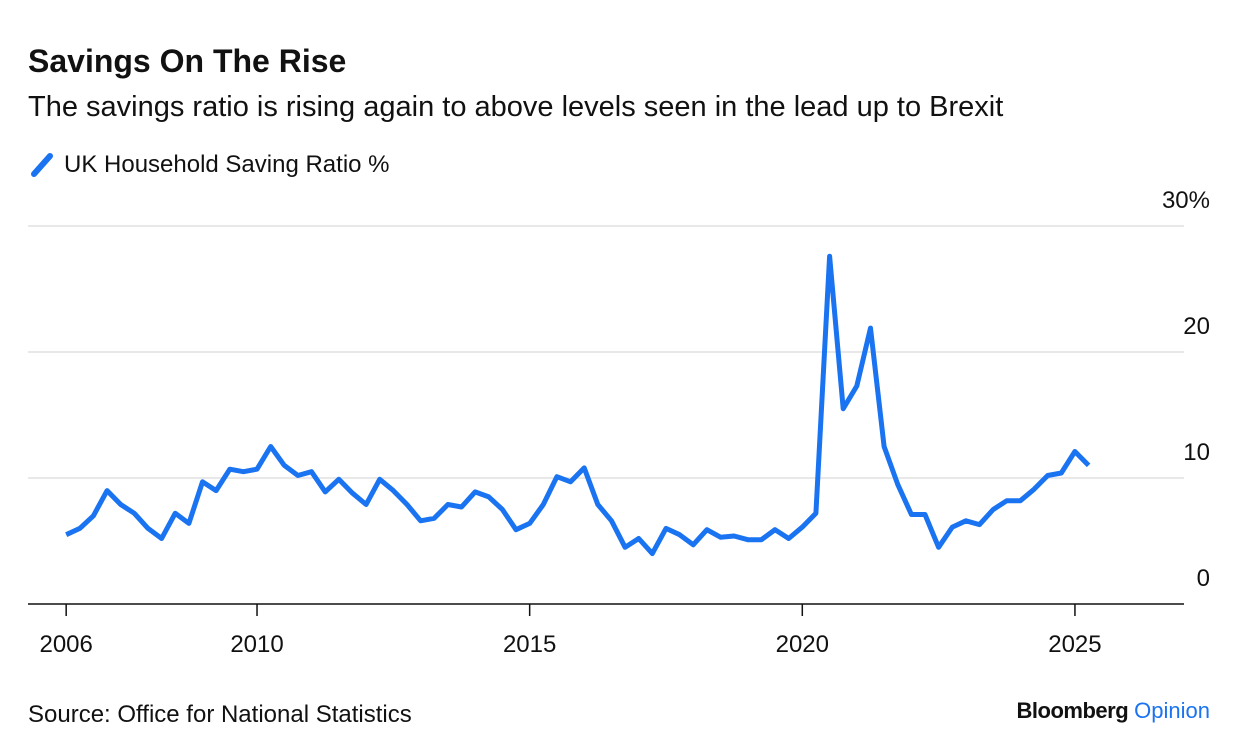 The height and width of the screenshot is (754, 1240). I want to click on x-tick-label: 2006, so click(65, 644).